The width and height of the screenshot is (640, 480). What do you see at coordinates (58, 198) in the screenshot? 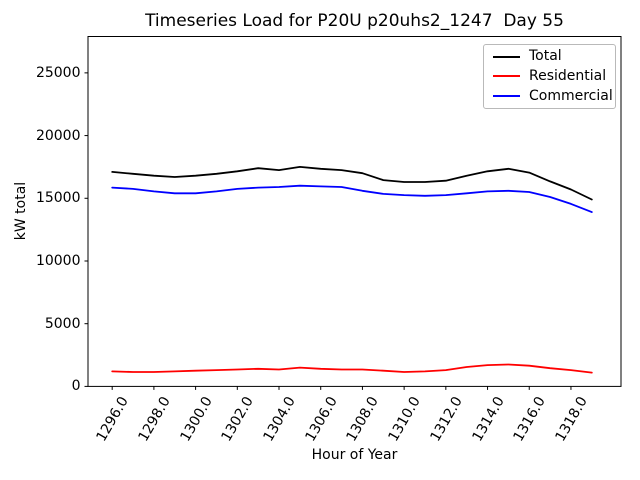
I see `y-tick-label: 15000` at bounding box center [58, 198].